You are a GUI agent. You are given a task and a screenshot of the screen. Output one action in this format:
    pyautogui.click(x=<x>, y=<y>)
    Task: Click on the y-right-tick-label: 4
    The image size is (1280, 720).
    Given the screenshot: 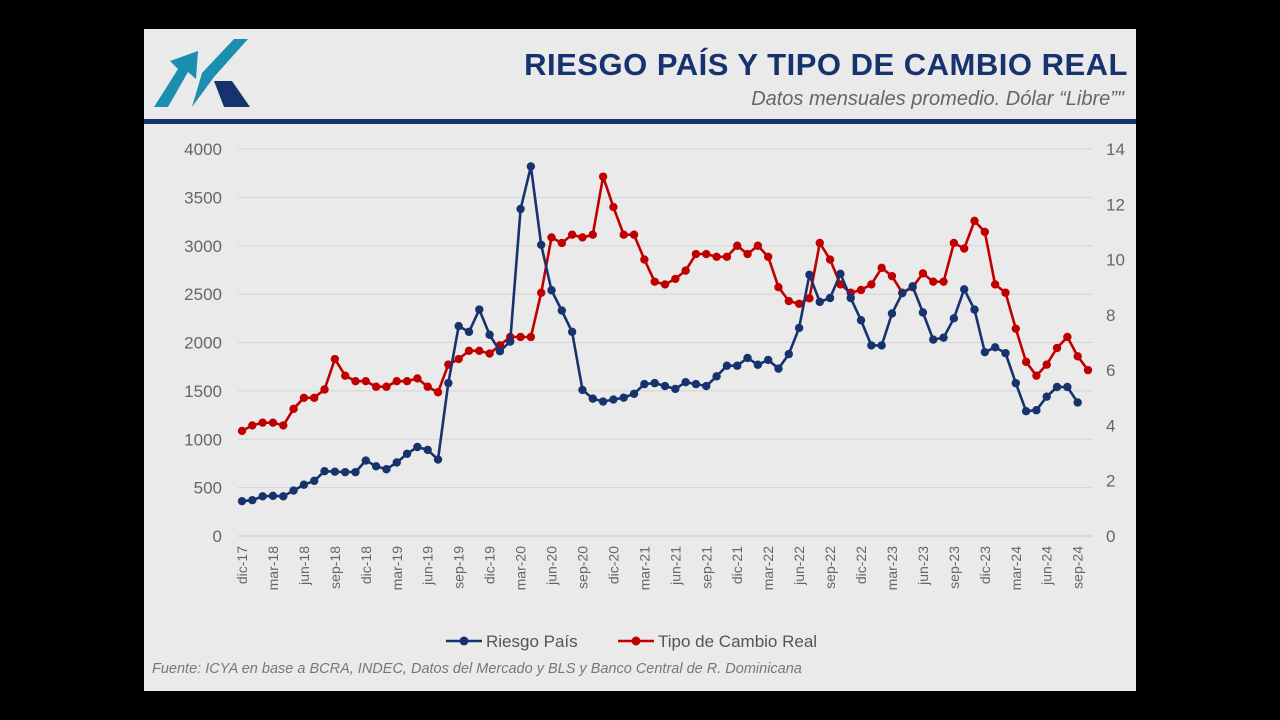 What is the action you would take?
    pyautogui.click(x=1110, y=425)
    